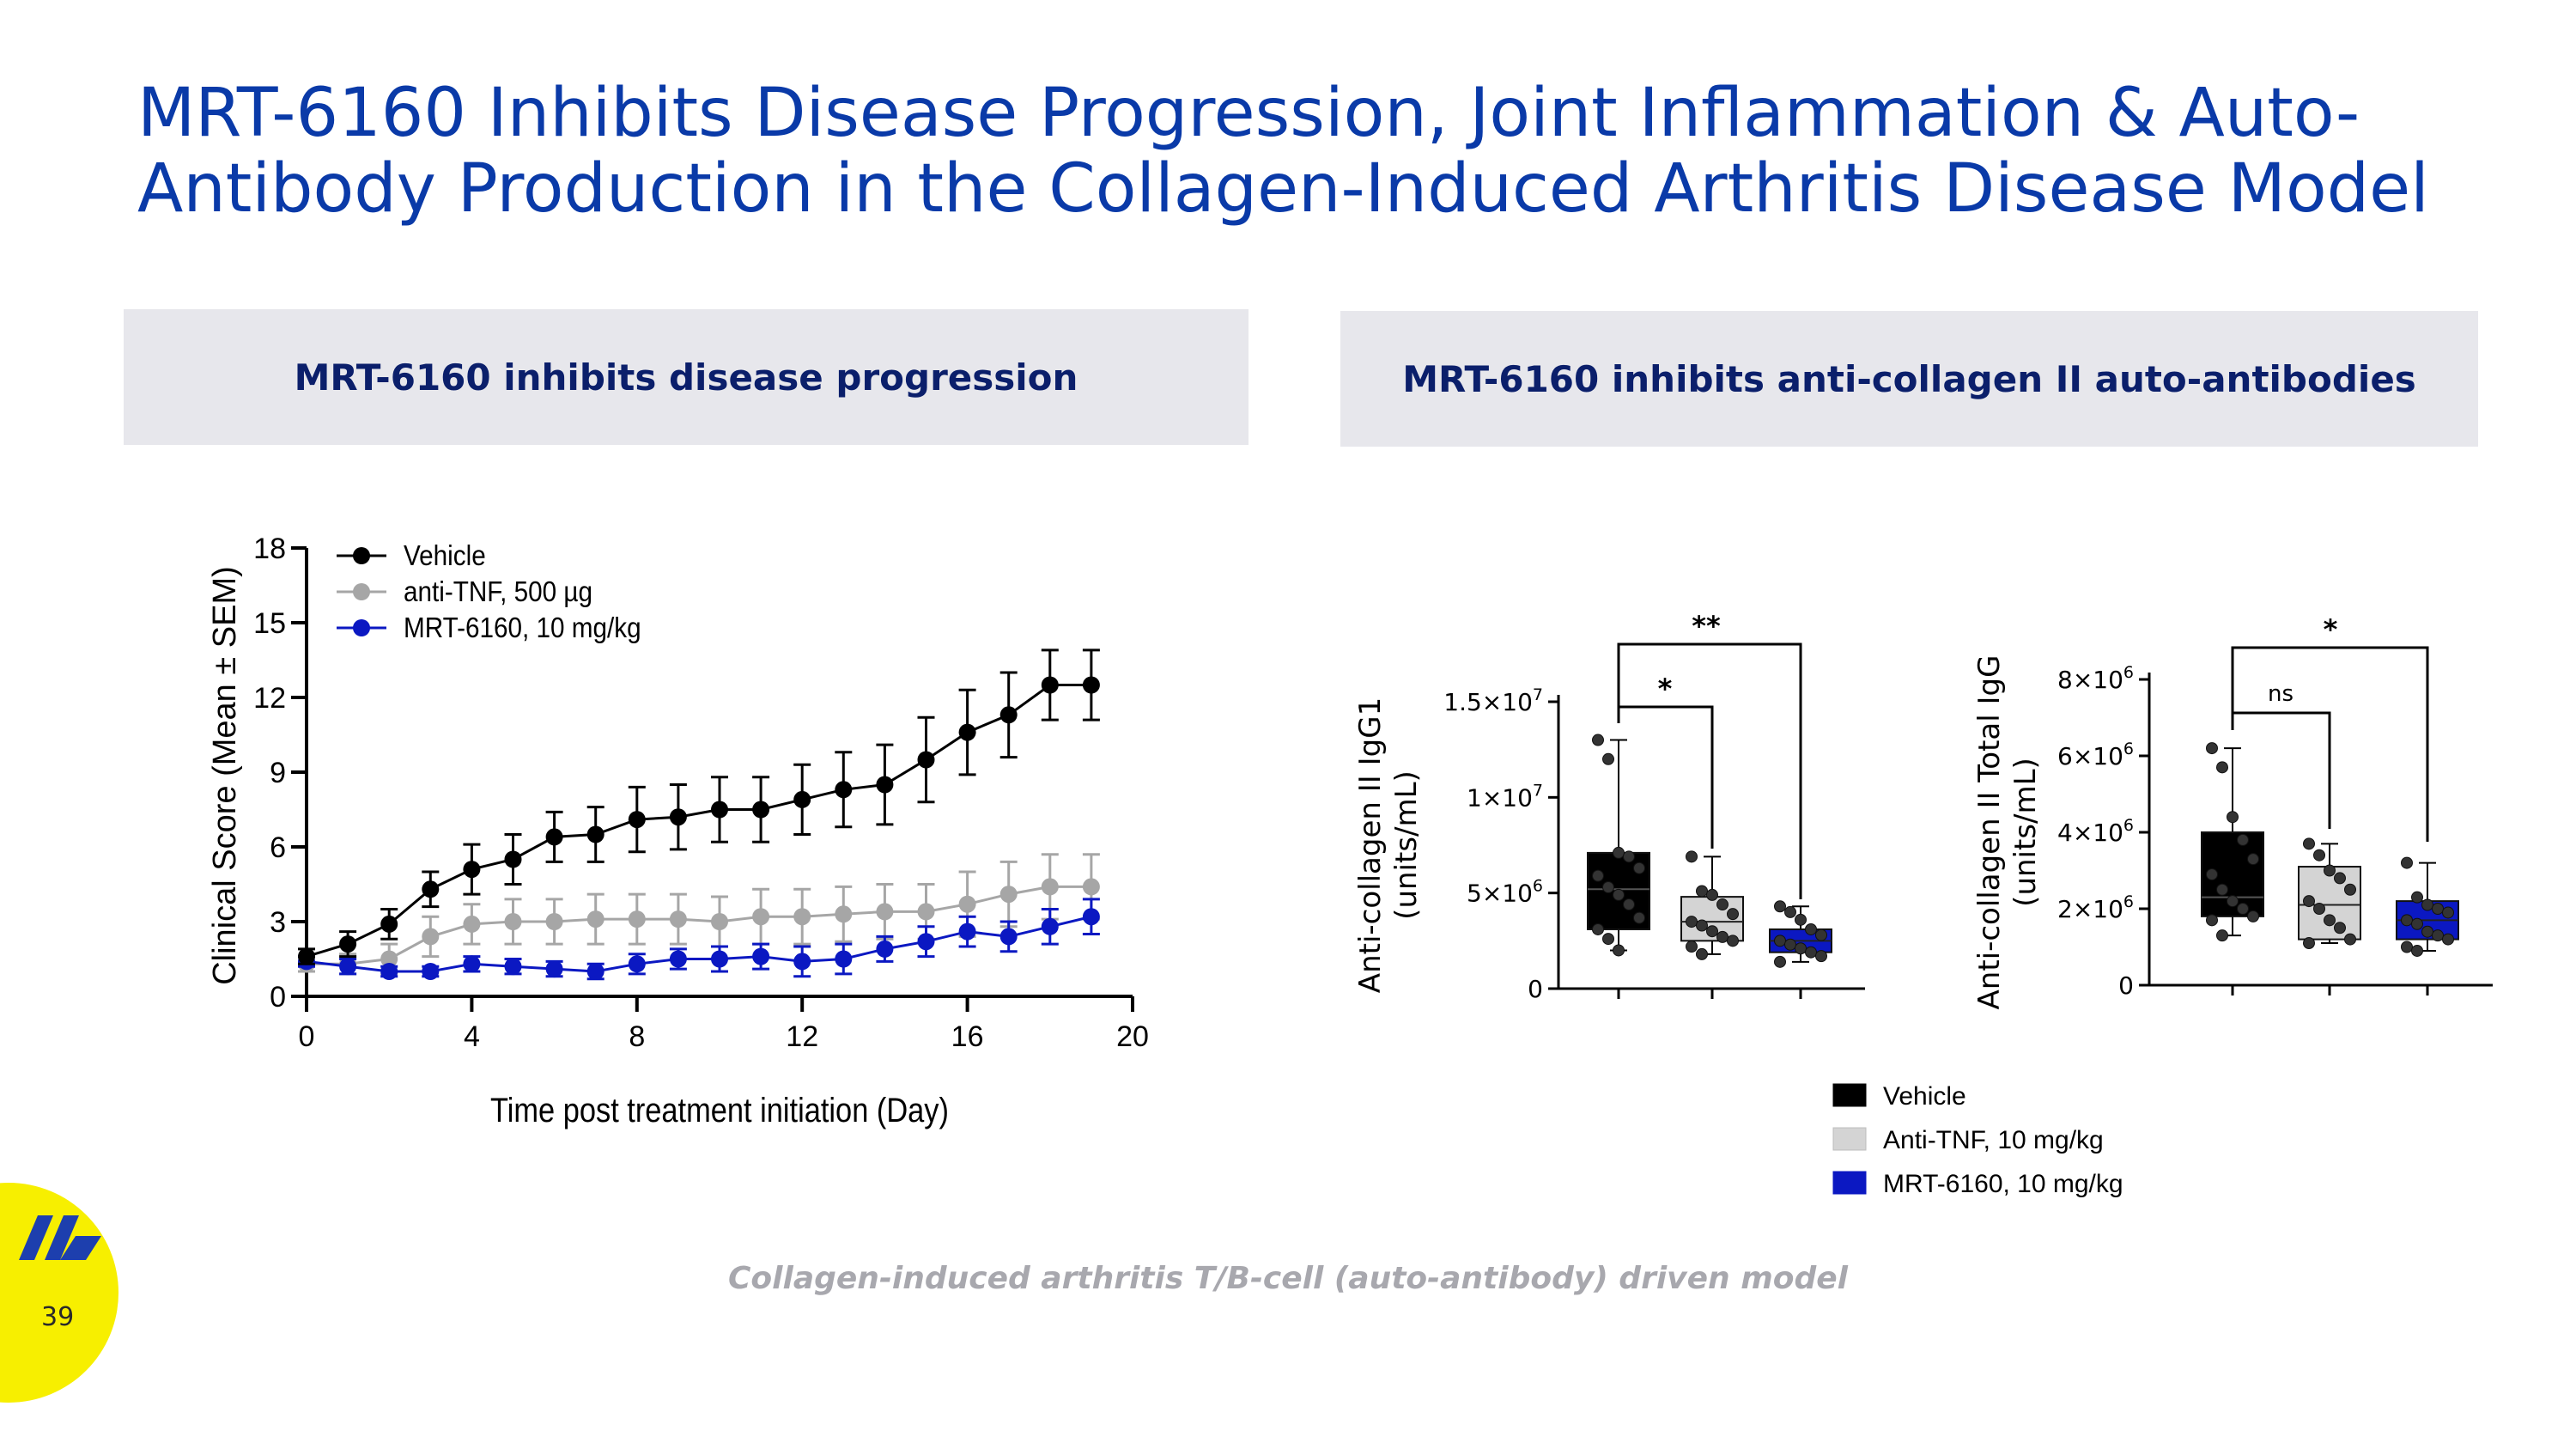 The image size is (2576, 1449). I want to click on y-tick-label: 9, so click(278, 773).